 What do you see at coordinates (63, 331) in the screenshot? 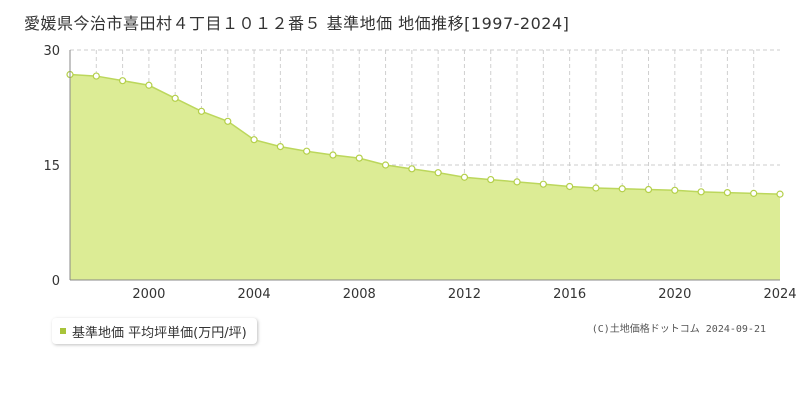
I see `legend-marker-icon` at bounding box center [63, 331].